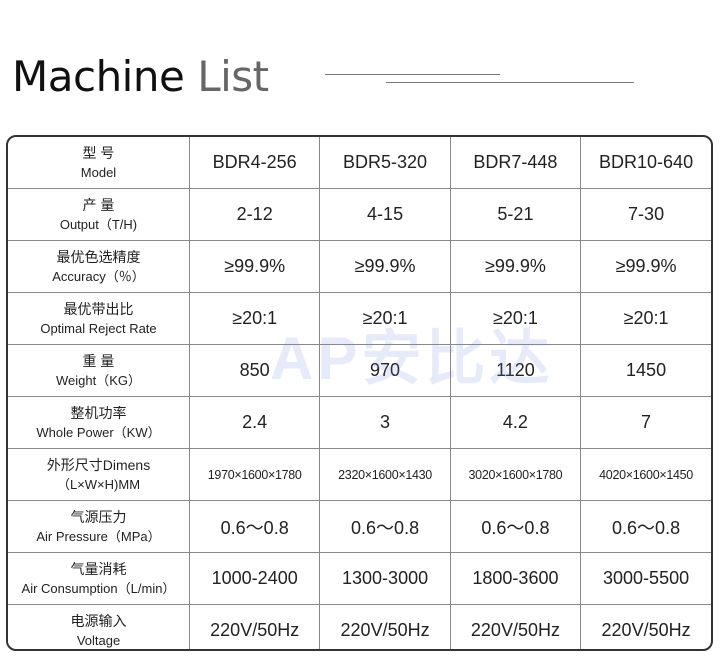 The height and width of the screenshot is (657, 720). What do you see at coordinates (98, 412) in the screenshot?
I see `row-label-zh: 整机功率` at bounding box center [98, 412].